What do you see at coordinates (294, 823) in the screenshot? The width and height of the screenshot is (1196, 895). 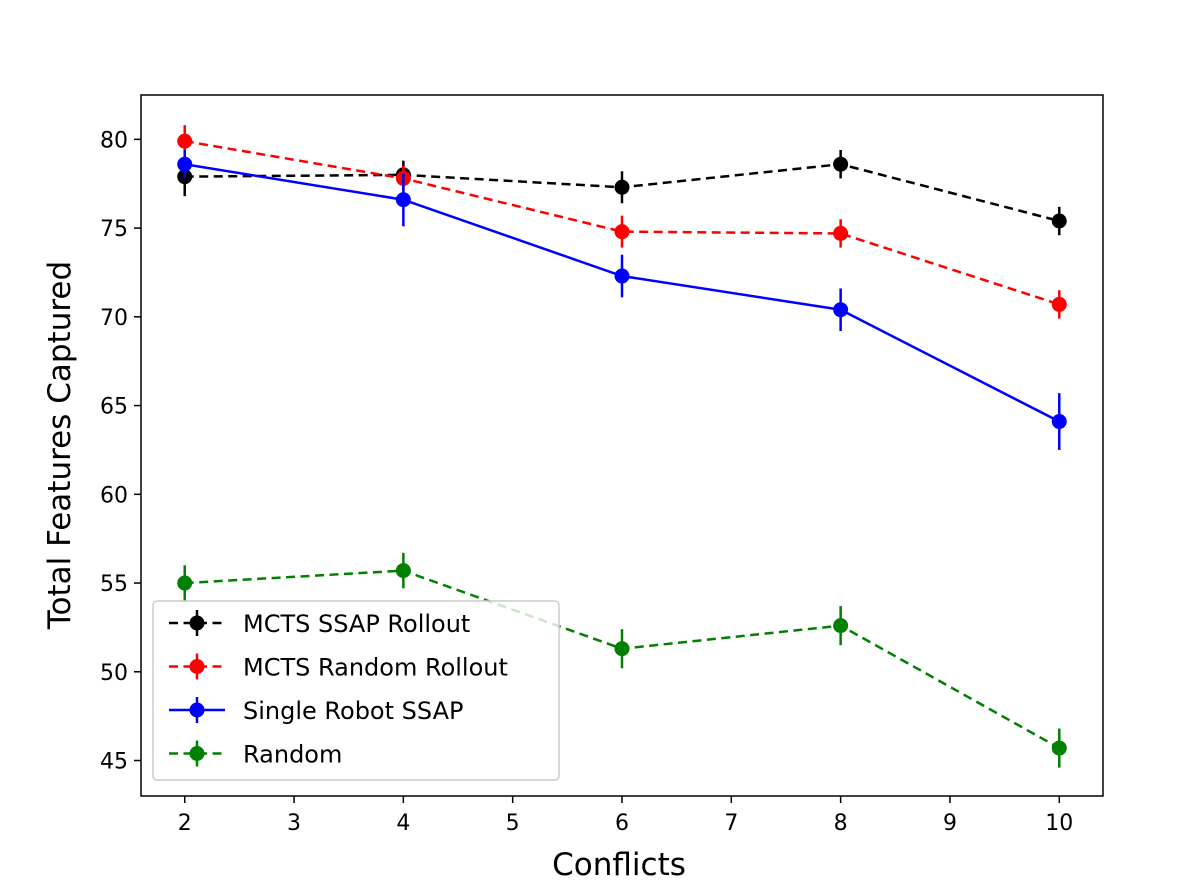 I see `x-tick-label: 3` at bounding box center [294, 823].